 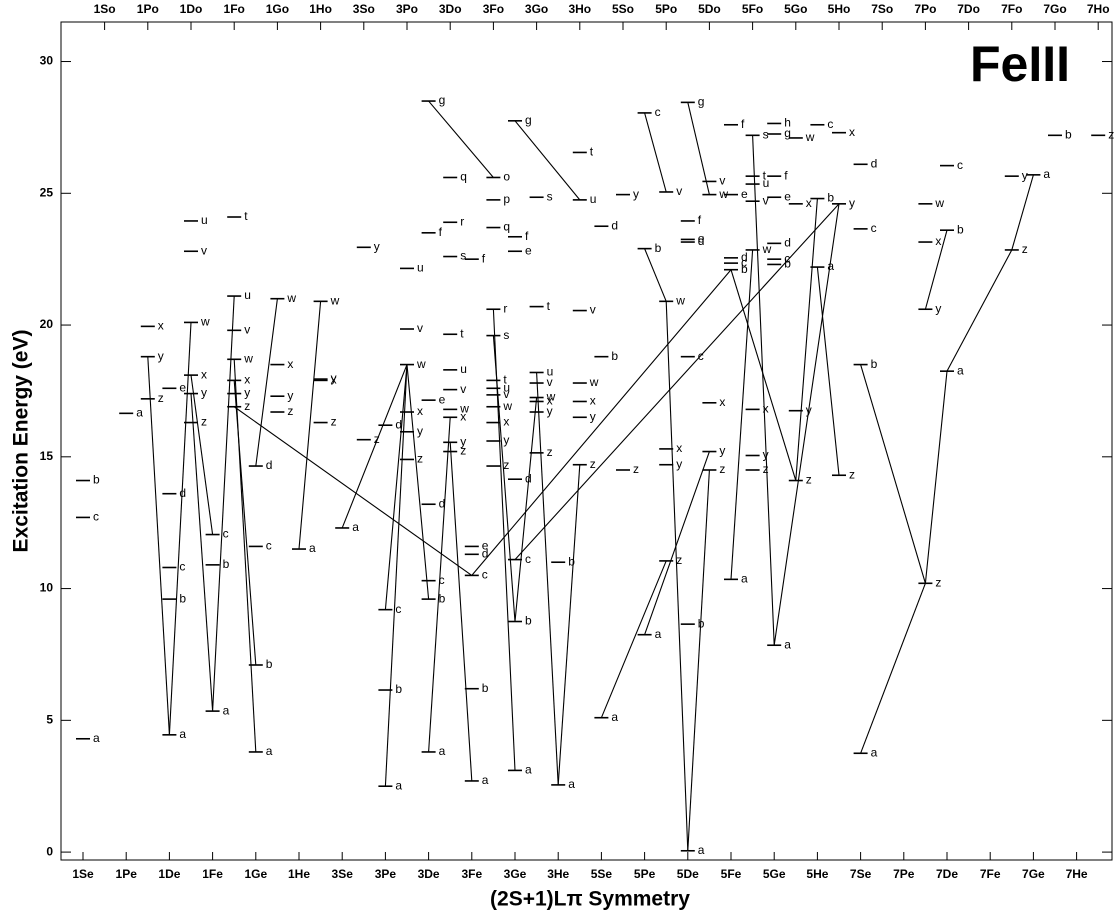 What do you see at coordinates (442, 399) in the screenshot?
I see `level-label: e` at bounding box center [442, 399].